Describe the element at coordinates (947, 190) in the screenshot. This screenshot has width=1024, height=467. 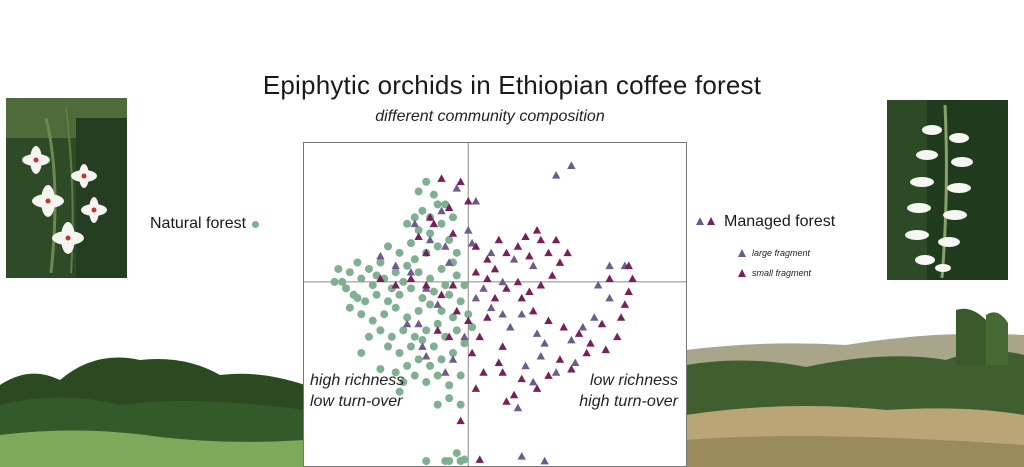
I see `orchid-photo-right` at that location.